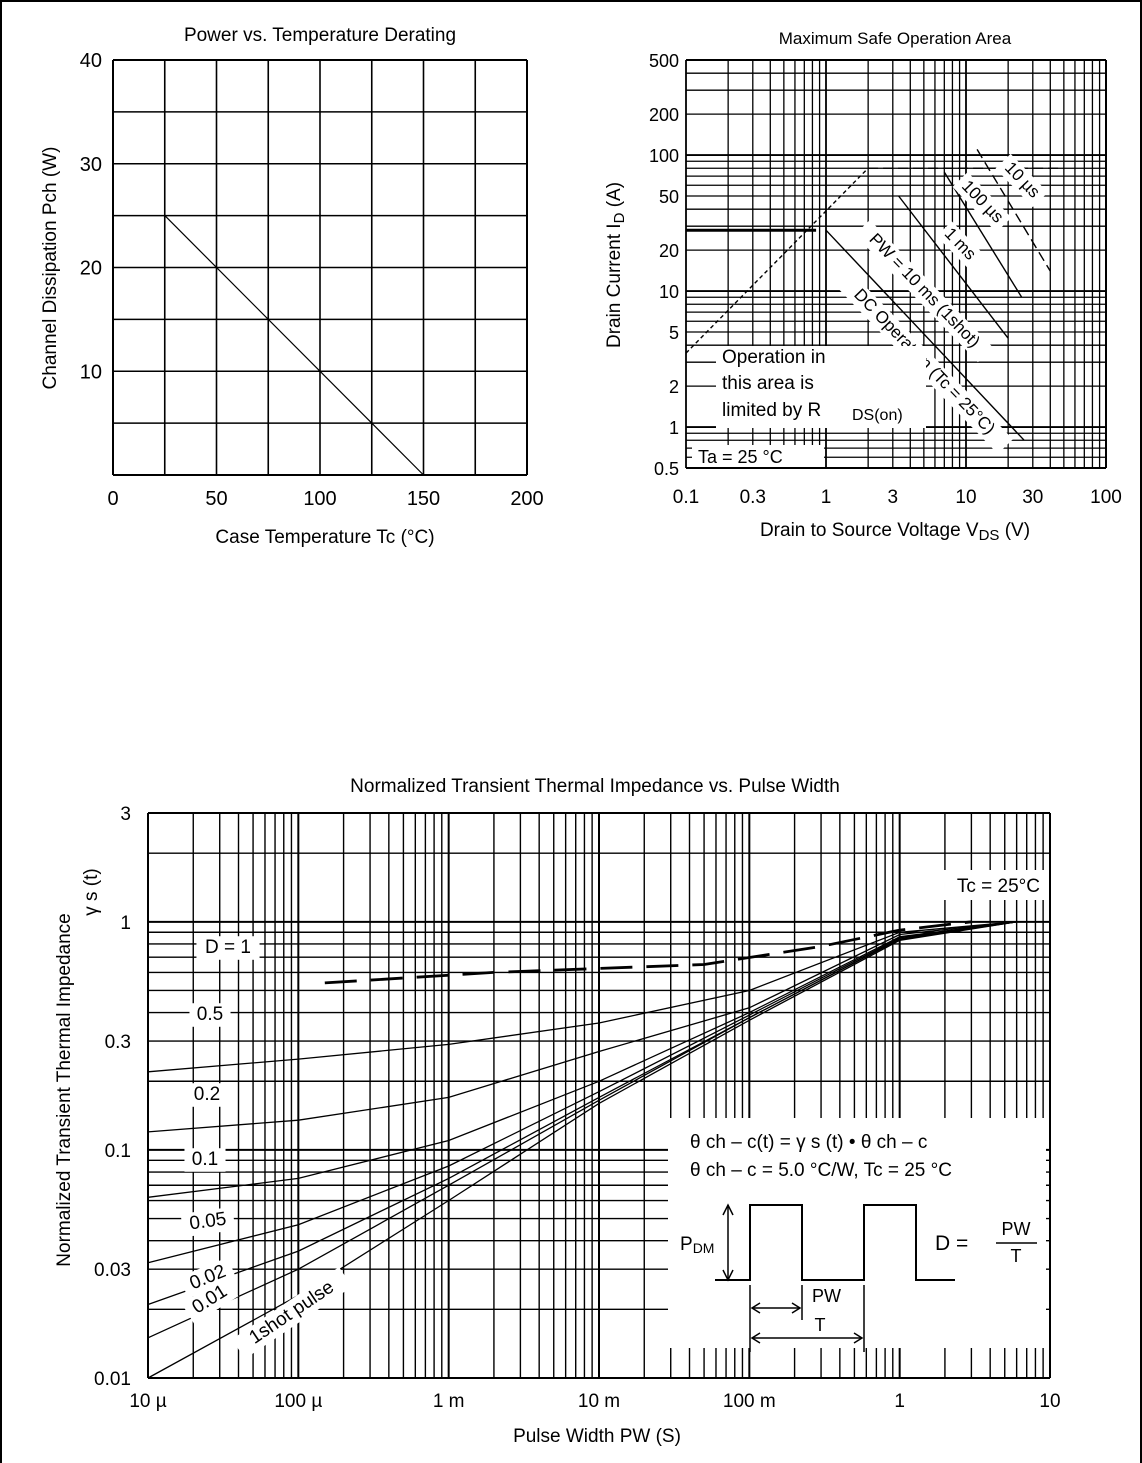  What do you see at coordinates (740, 457) in the screenshot?
I see `ta-note: Ta = 25 °C` at bounding box center [740, 457].